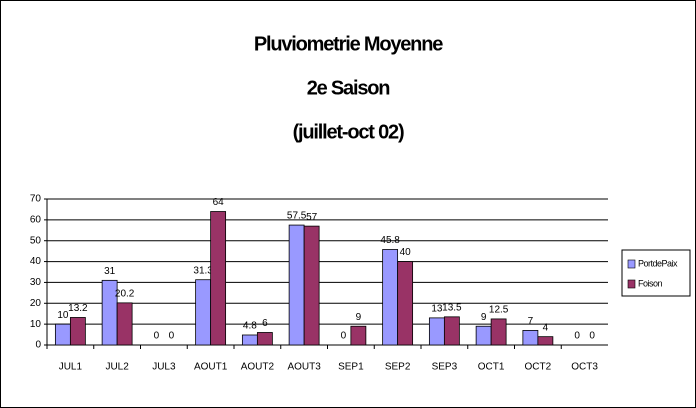  I want to click on data-label: 12.5, so click(499, 310).